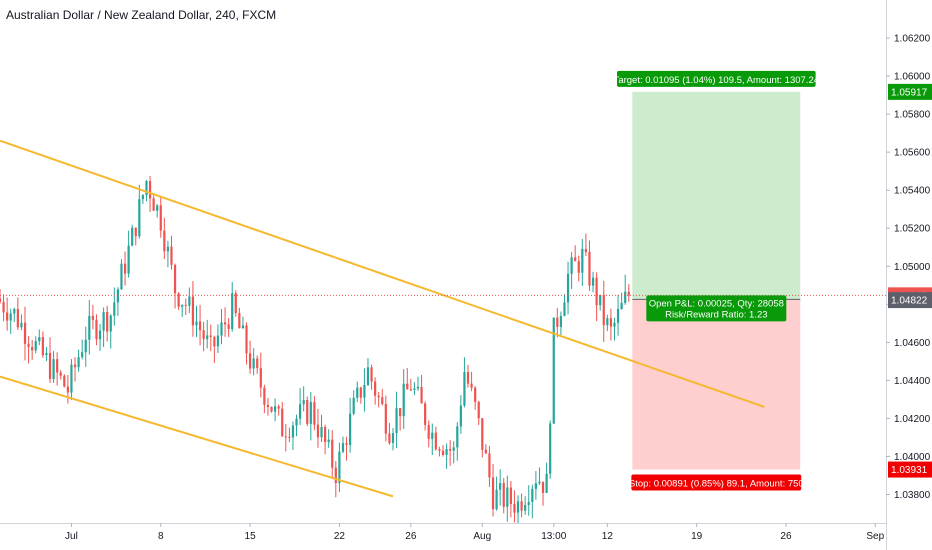 This screenshot has width=932, height=550. Describe the element at coordinates (912, 77) in the screenshot. I see `y-tick-label: 1.06000` at that location.